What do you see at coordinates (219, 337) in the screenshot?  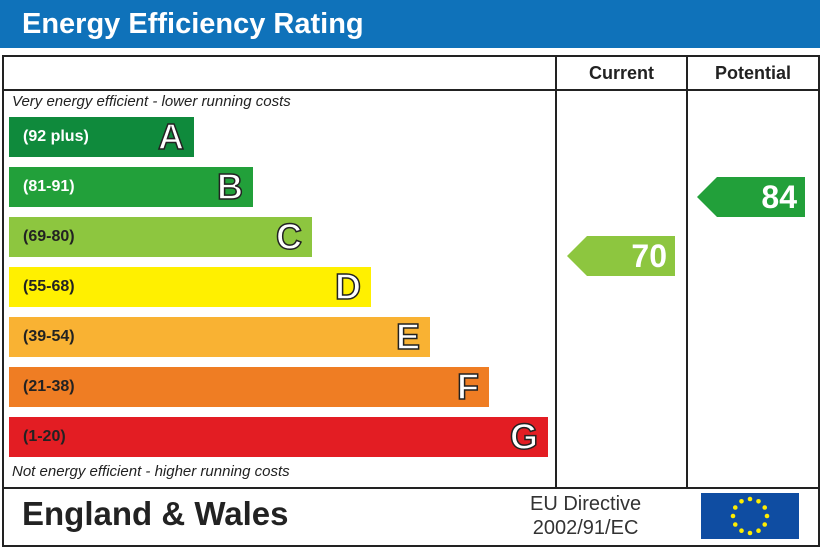 I see `band-E: (39-54) E` at bounding box center [219, 337].